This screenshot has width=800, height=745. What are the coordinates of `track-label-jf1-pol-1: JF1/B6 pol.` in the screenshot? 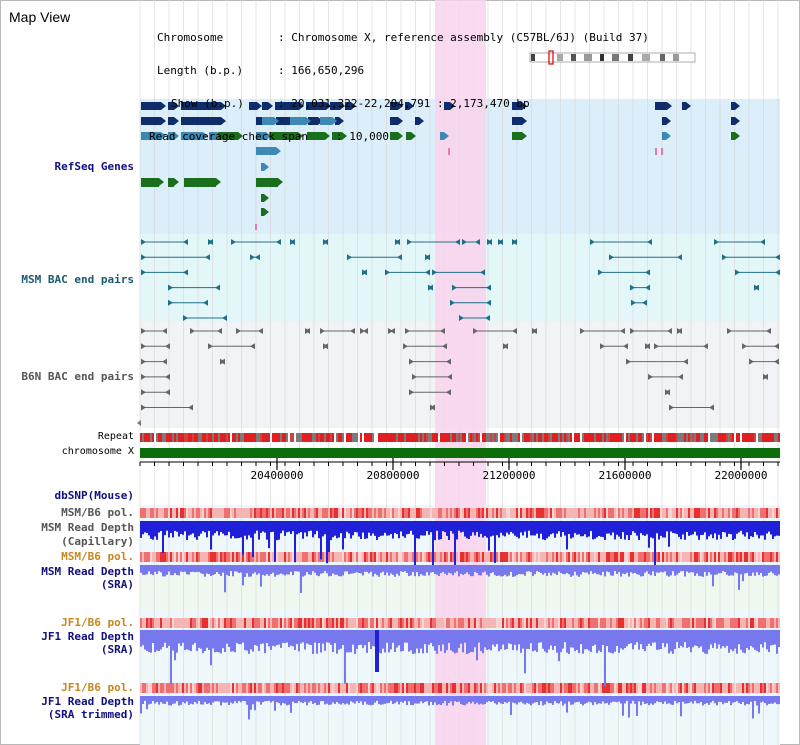 It's located at (97, 622).